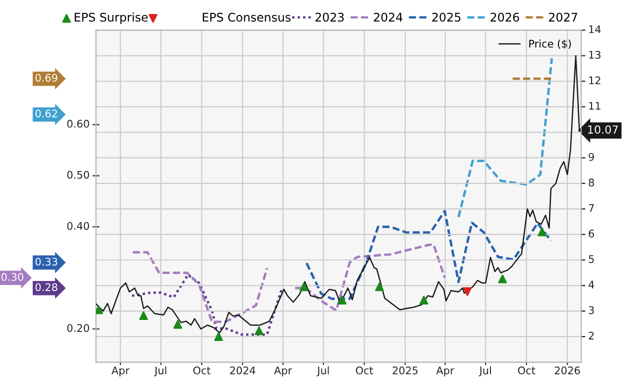  What do you see at coordinates (78, 226) in the screenshot?
I see `y-tick-label: 0.40` at bounding box center [78, 226].